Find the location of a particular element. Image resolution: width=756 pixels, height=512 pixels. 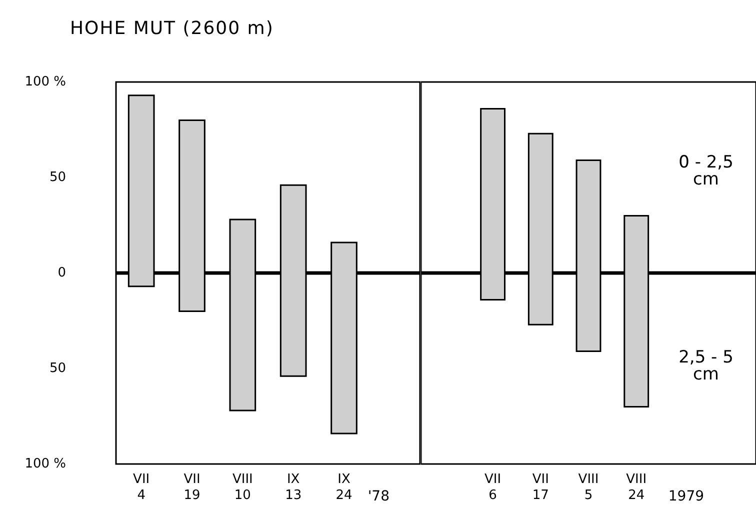

x-tick-label: IX 13 is located at coordinates (293, 487).